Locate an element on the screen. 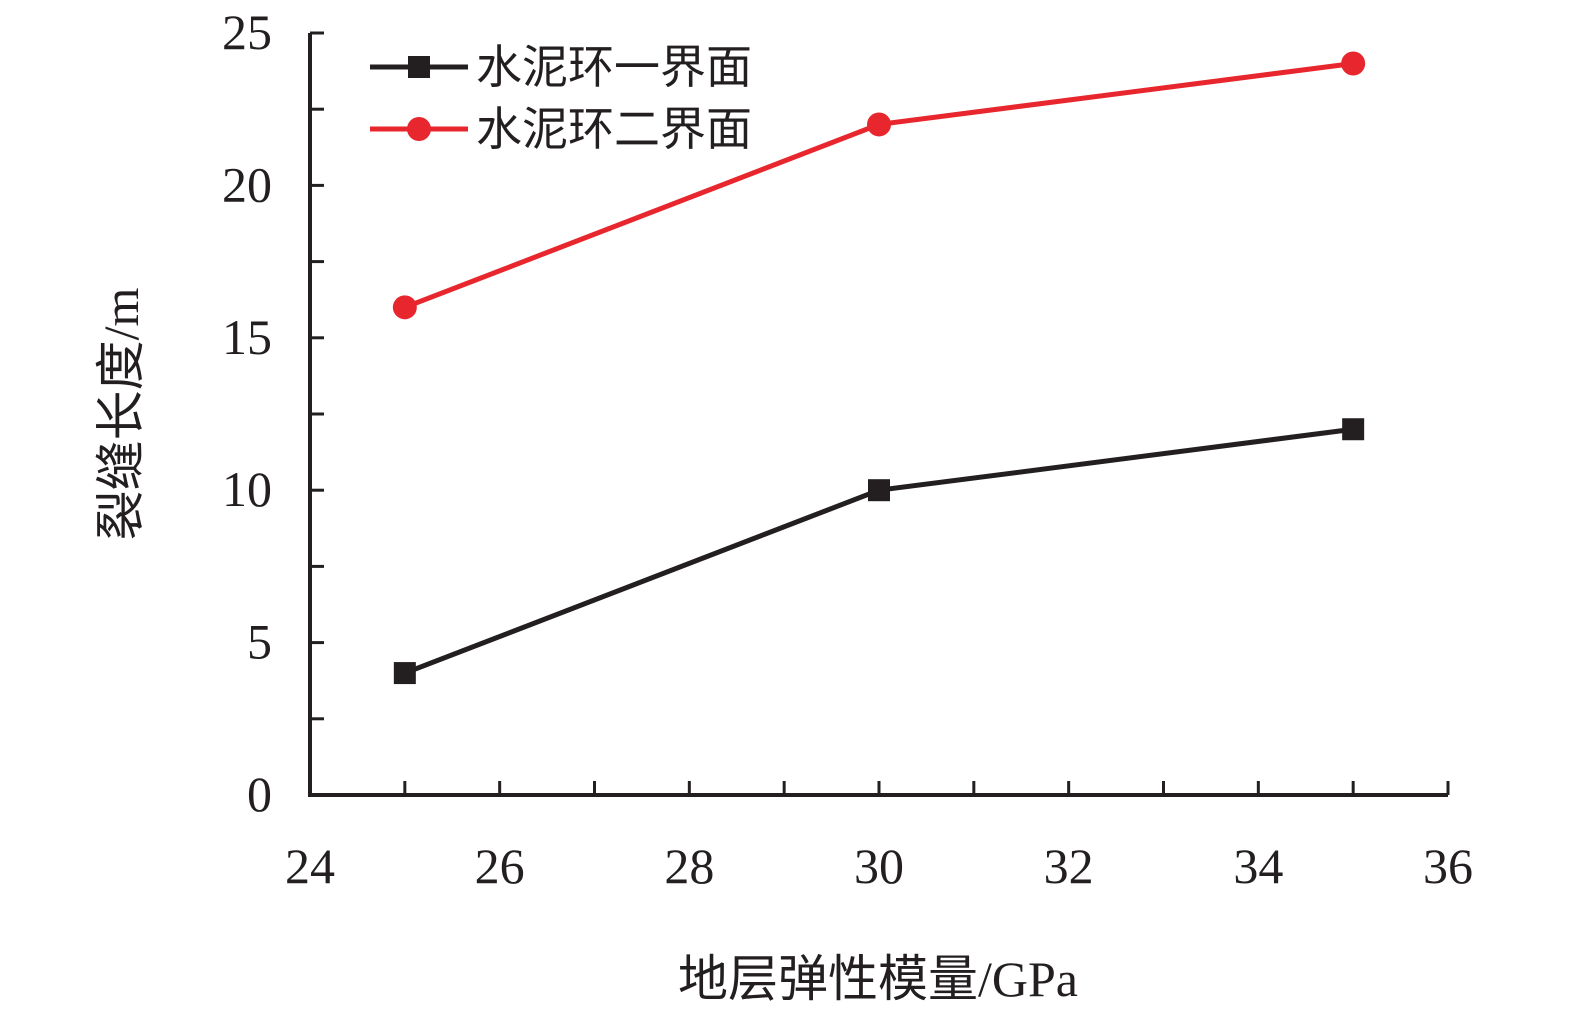 This screenshot has width=1575, height=1018. y-tick-label: 20 is located at coordinates (247, 184).